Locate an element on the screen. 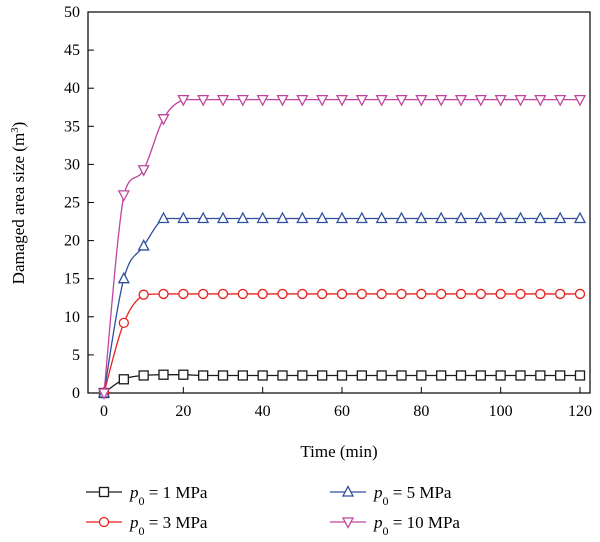  x-tick-label: 100 is located at coordinates (501, 411).